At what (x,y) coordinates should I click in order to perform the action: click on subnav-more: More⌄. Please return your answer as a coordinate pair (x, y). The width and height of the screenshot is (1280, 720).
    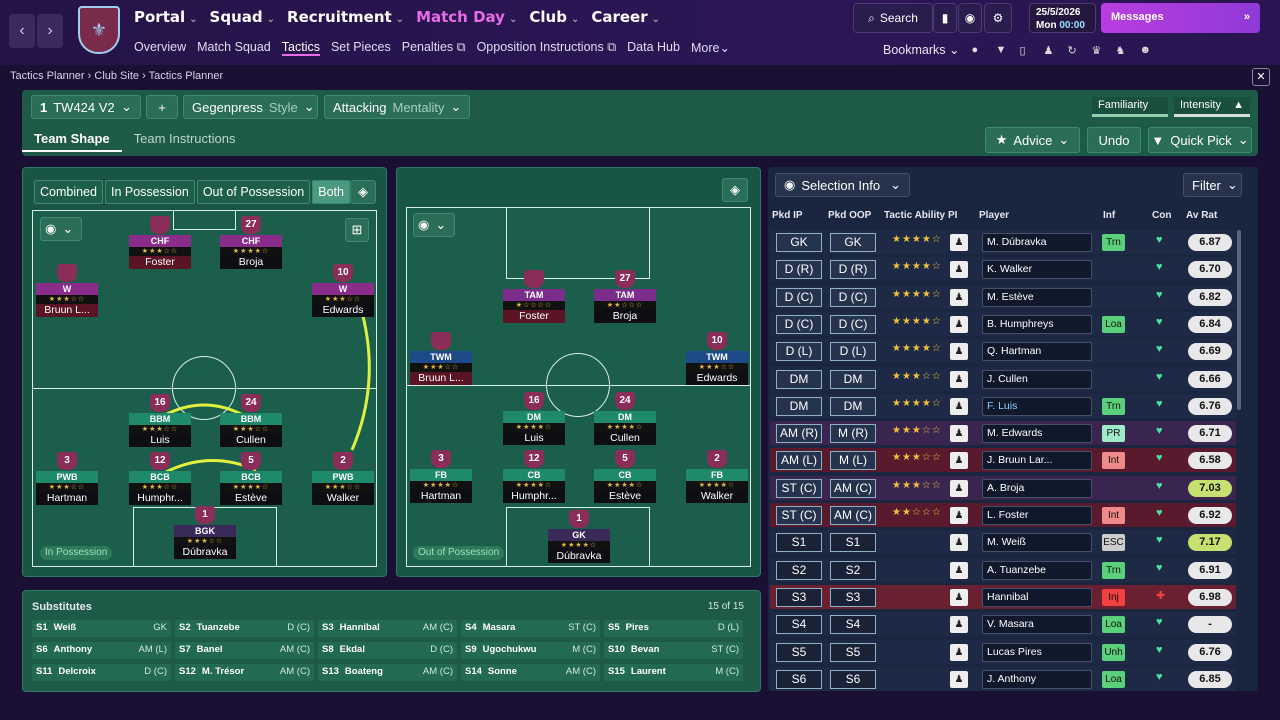
    Looking at the image, I should click on (710, 48).